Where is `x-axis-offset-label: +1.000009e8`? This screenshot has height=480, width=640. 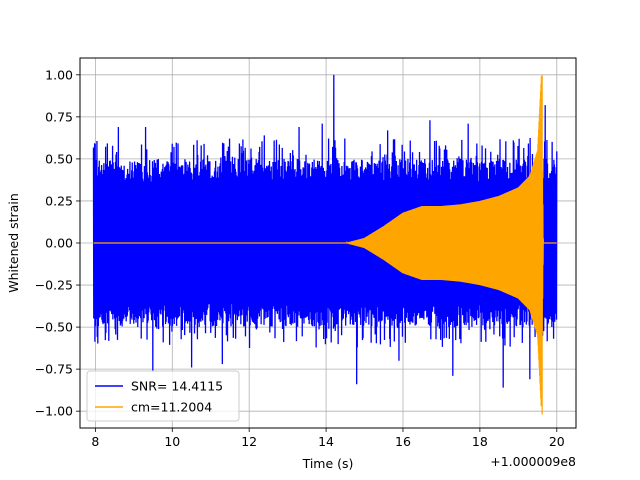
x-axis-offset-label: +1.000009e8 is located at coordinates (533, 461).